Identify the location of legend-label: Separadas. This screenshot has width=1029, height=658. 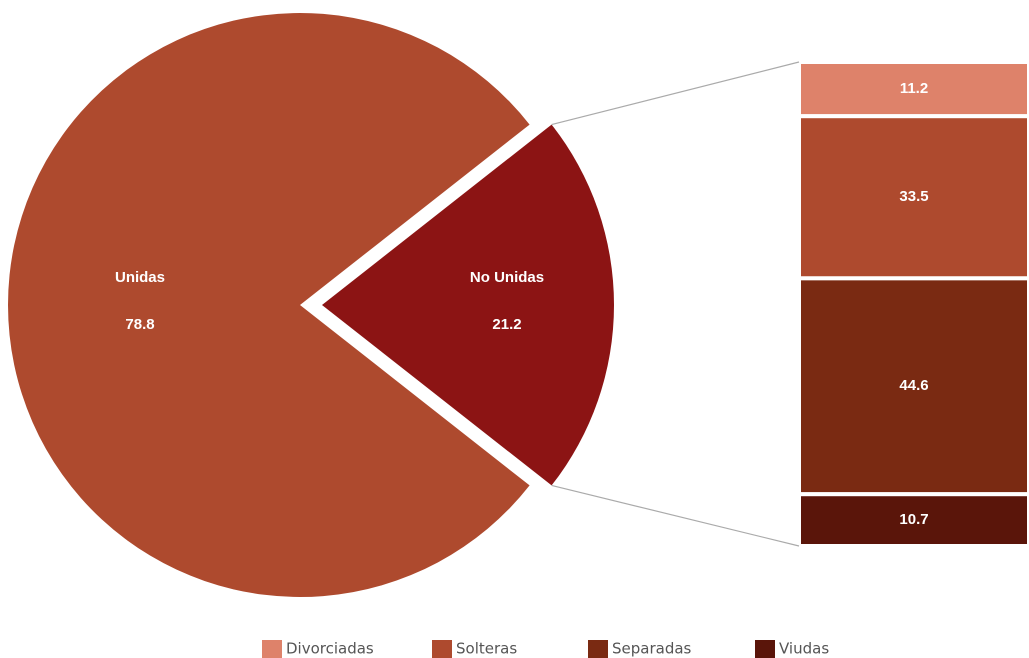
(652, 649).